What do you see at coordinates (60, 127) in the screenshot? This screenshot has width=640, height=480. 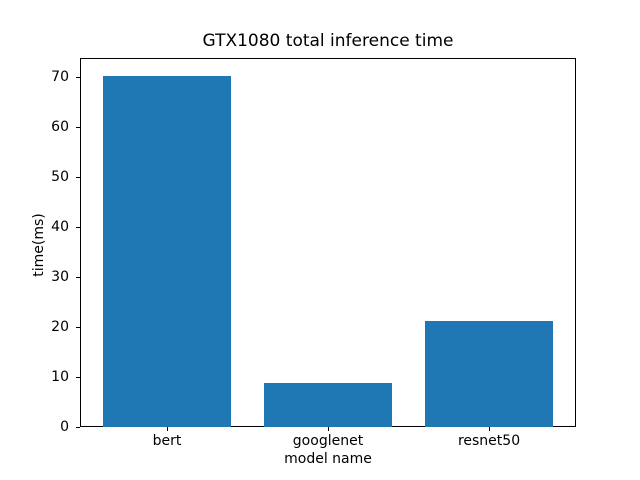 I see `y-tick-label-60: 60` at bounding box center [60, 127].